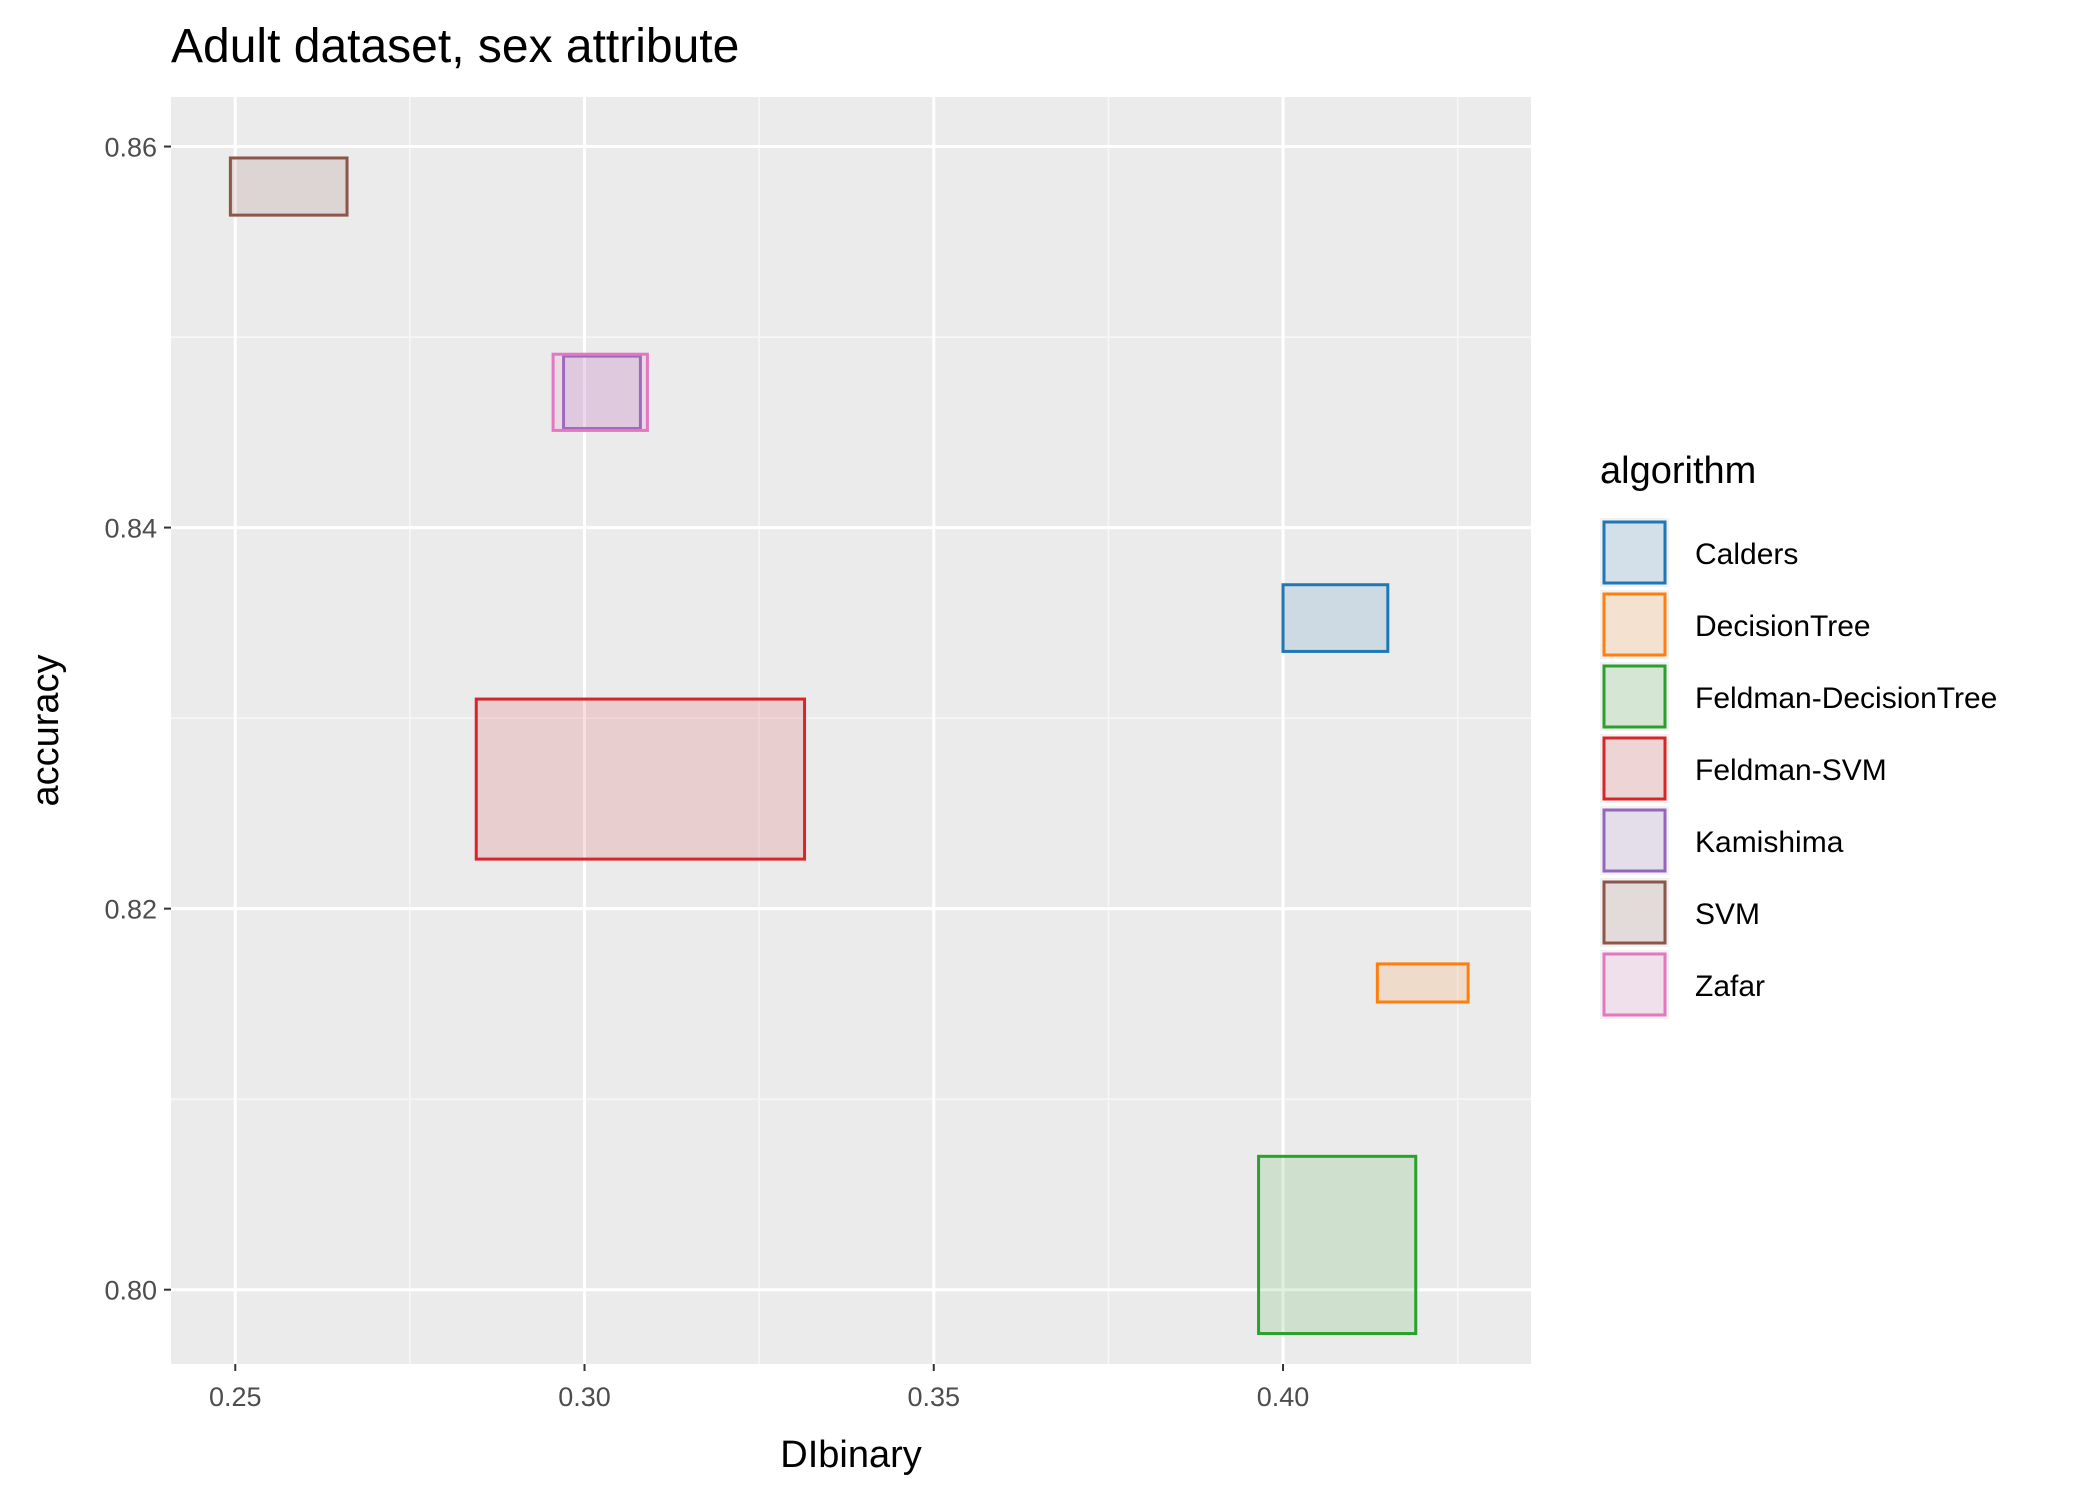 The image size is (2100, 1499). What do you see at coordinates (1337, 1245) in the screenshot?
I see `rect-feldman-decisiontree` at bounding box center [1337, 1245].